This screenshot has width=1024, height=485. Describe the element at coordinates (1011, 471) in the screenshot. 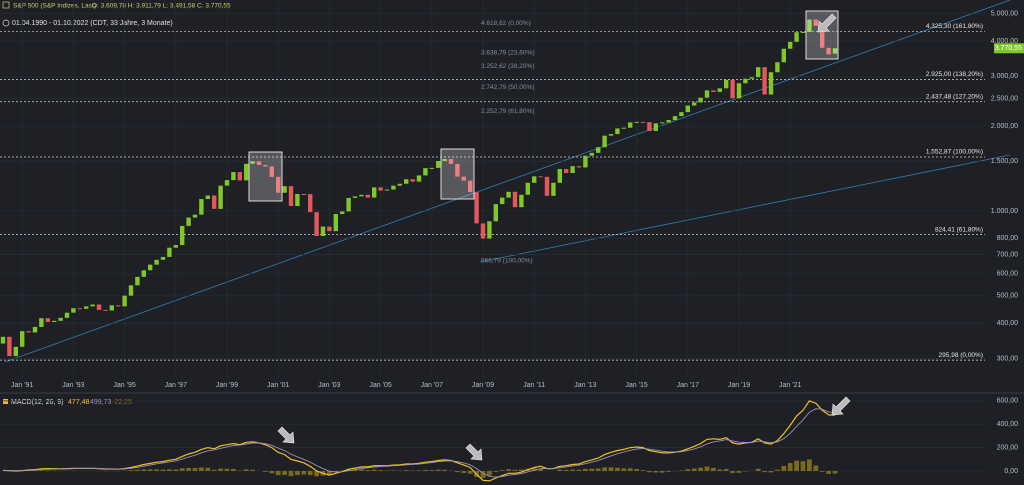

I see `y-tick-label: 0,00` at that location.